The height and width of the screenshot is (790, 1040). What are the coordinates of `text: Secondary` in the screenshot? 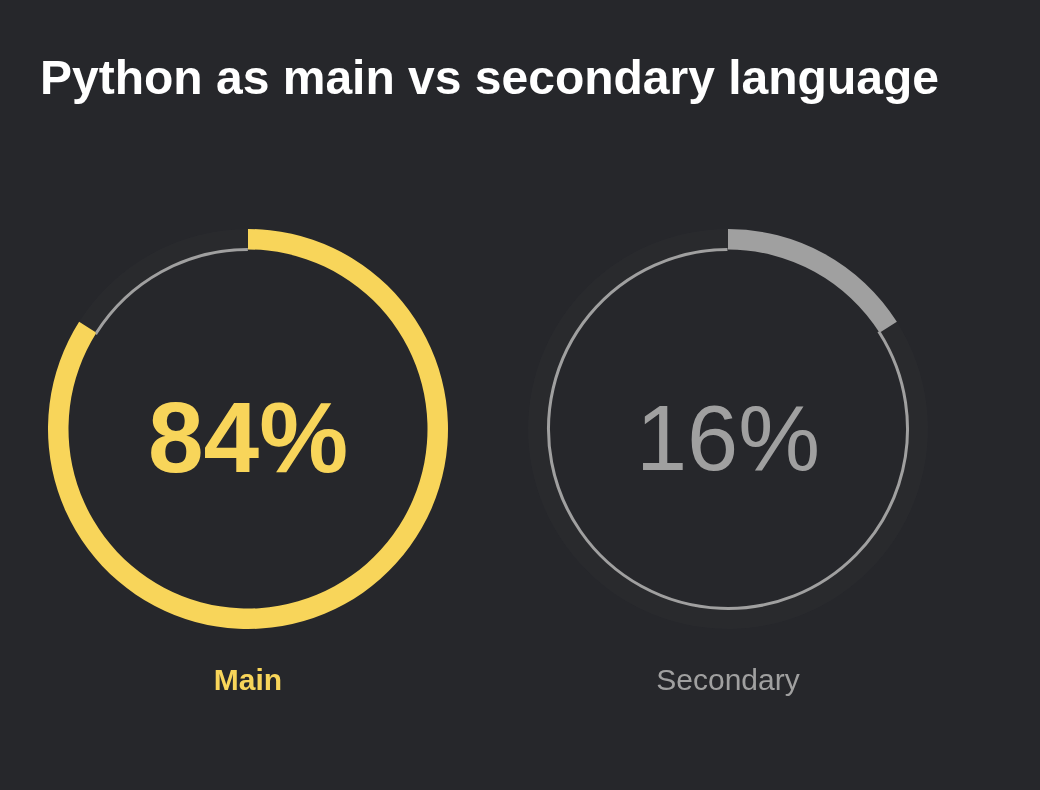 It's located at (728, 679).